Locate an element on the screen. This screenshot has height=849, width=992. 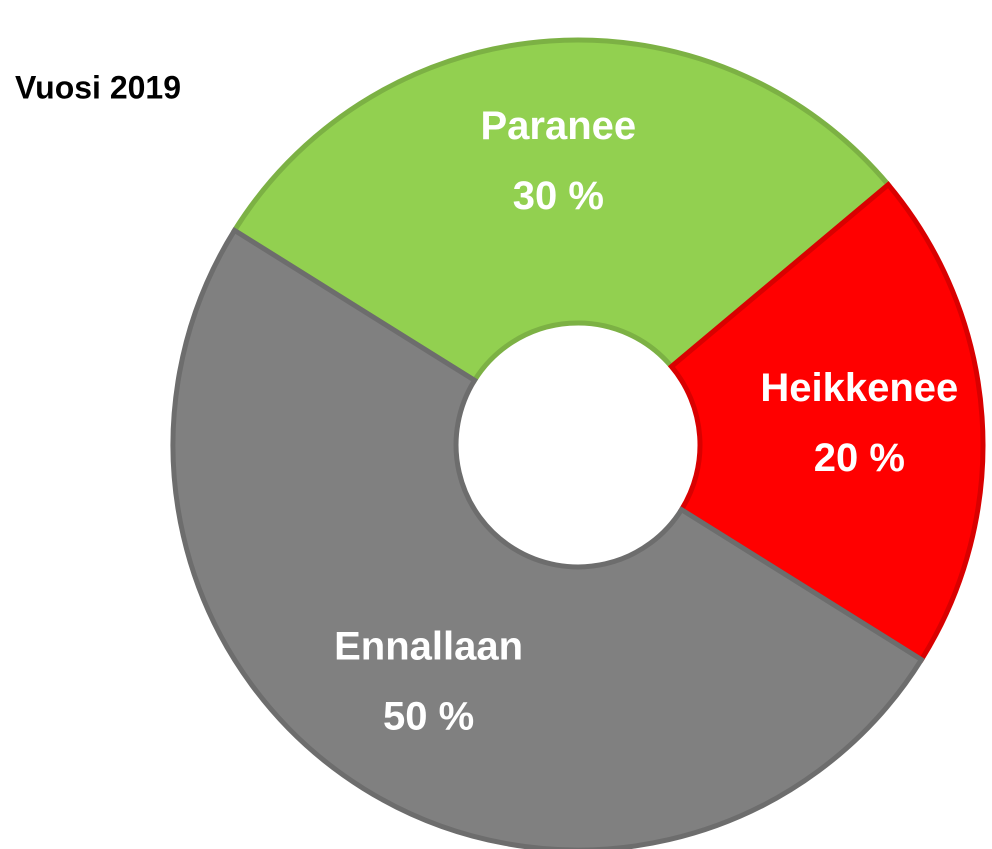
slice-value-label: 30 % is located at coordinates (558, 196).